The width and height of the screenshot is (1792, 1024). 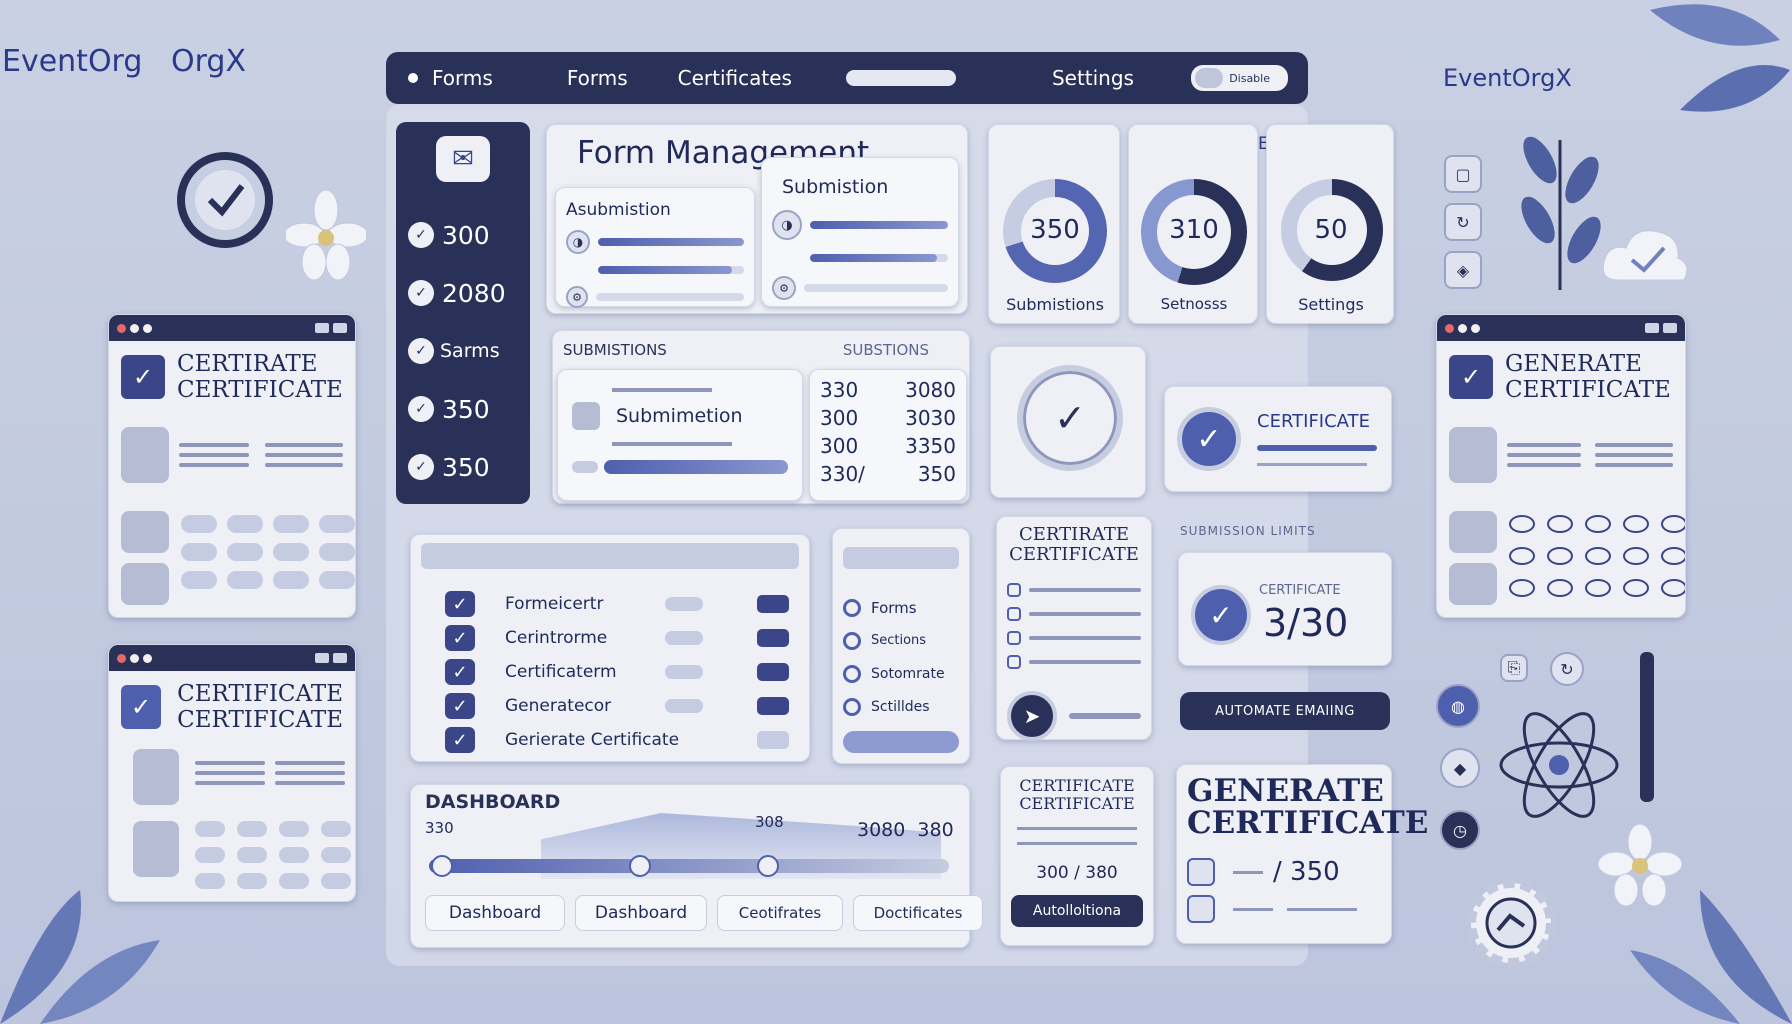 What do you see at coordinates (1306, 623) in the screenshot?
I see `limits-value: 3/30` at bounding box center [1306, 623].